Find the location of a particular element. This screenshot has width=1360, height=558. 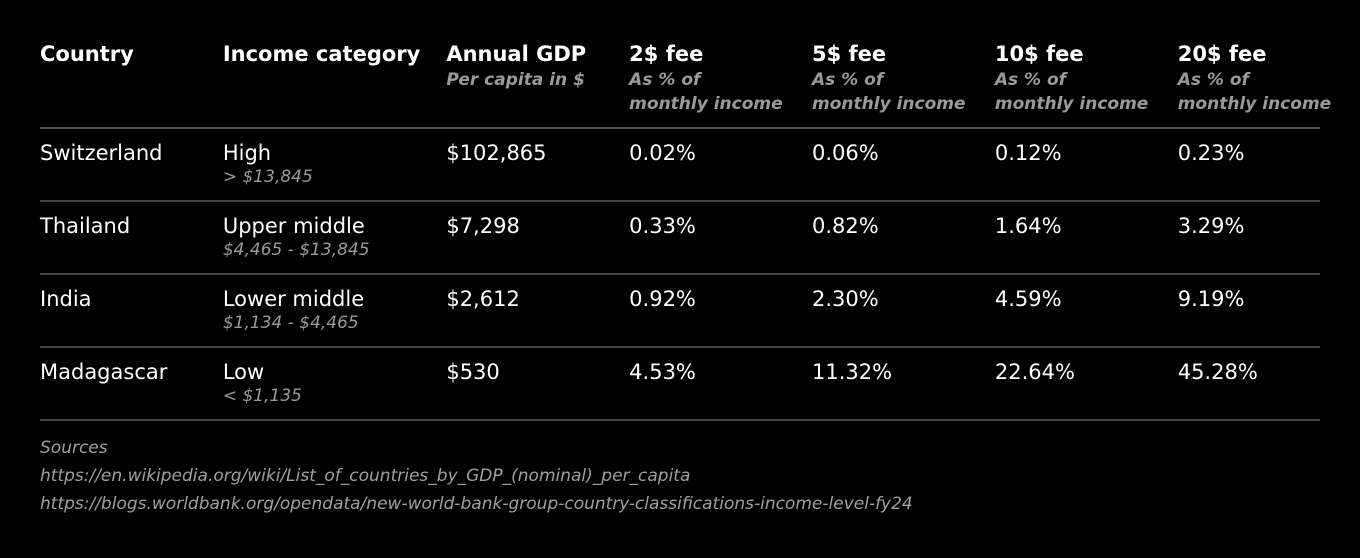

header-title: Country is located at coordinates (87, 54).